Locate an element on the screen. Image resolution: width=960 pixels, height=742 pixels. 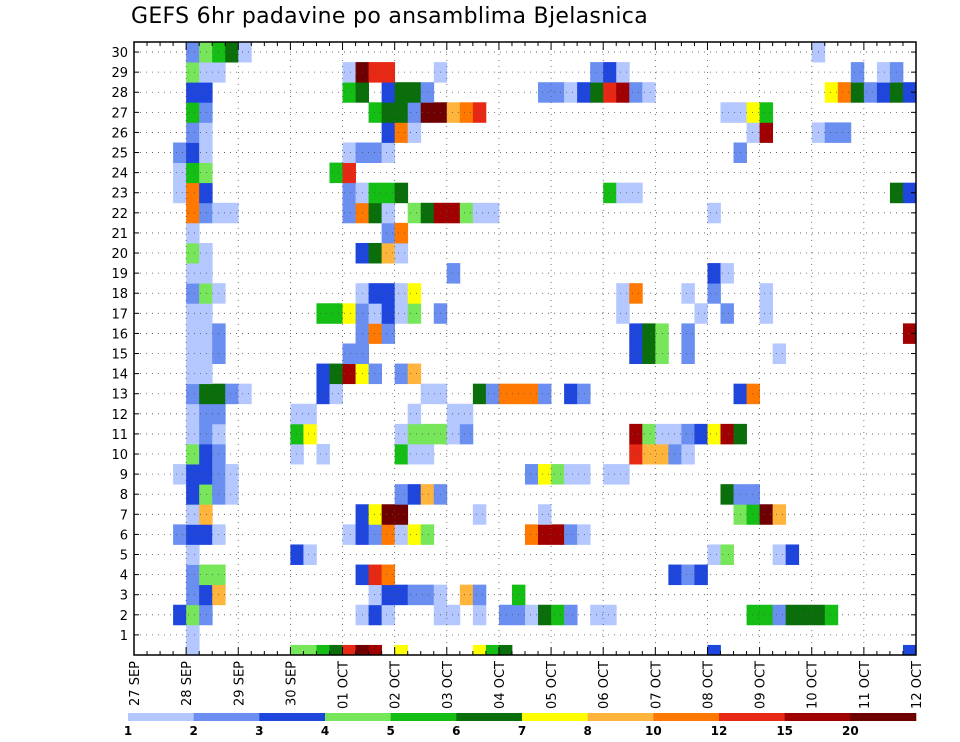
x-tick-label: 29 SEP is located at coordinates (239, 683).